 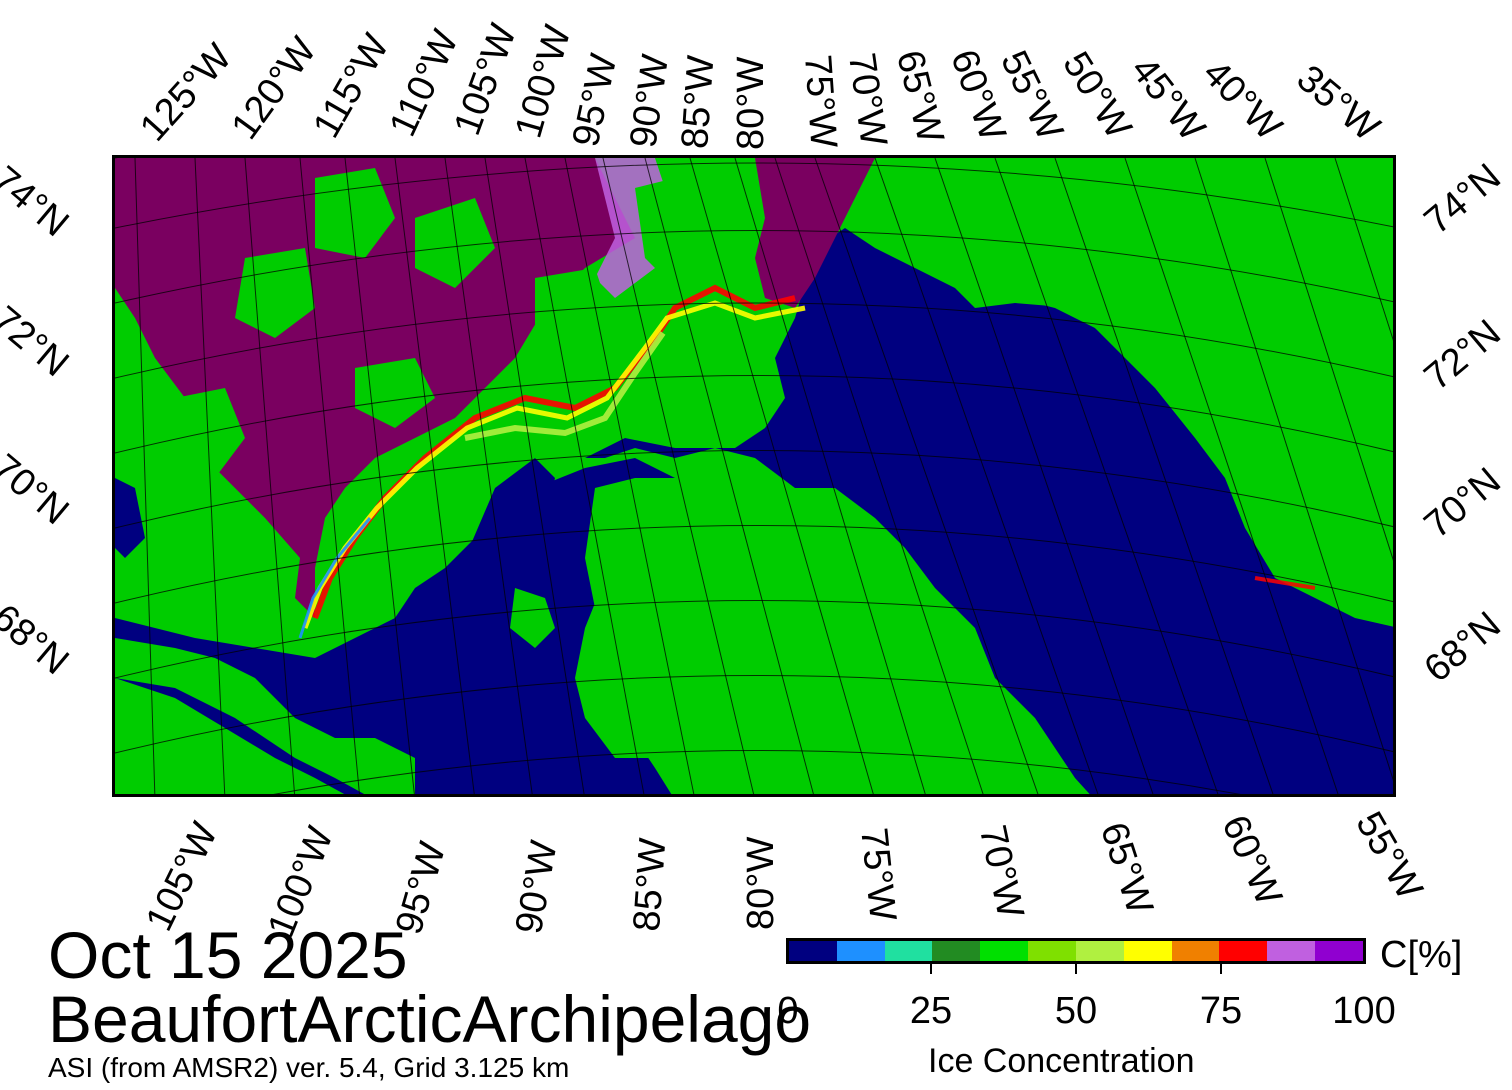 What do you see at coordinates (1462, 503) in the screenshot?
I see `lat-label-right-70: 70°N` at bounding box center [1462, 503].